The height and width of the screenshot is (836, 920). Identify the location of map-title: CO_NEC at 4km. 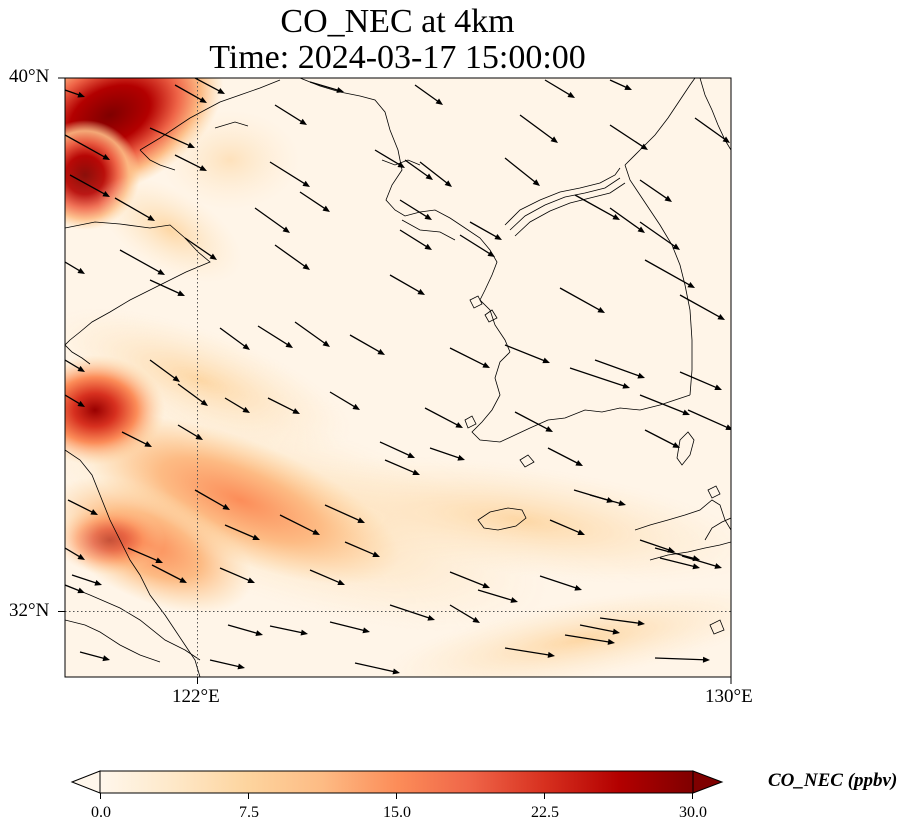
(397, 21).